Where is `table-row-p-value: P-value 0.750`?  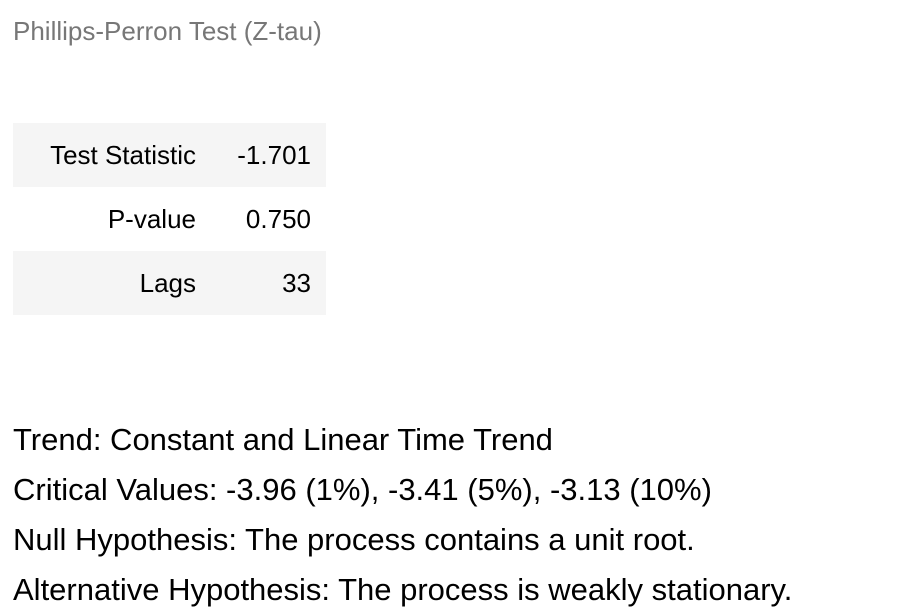 table-row-p-value: P-value 0.750 is located at coordinates (169, 219).